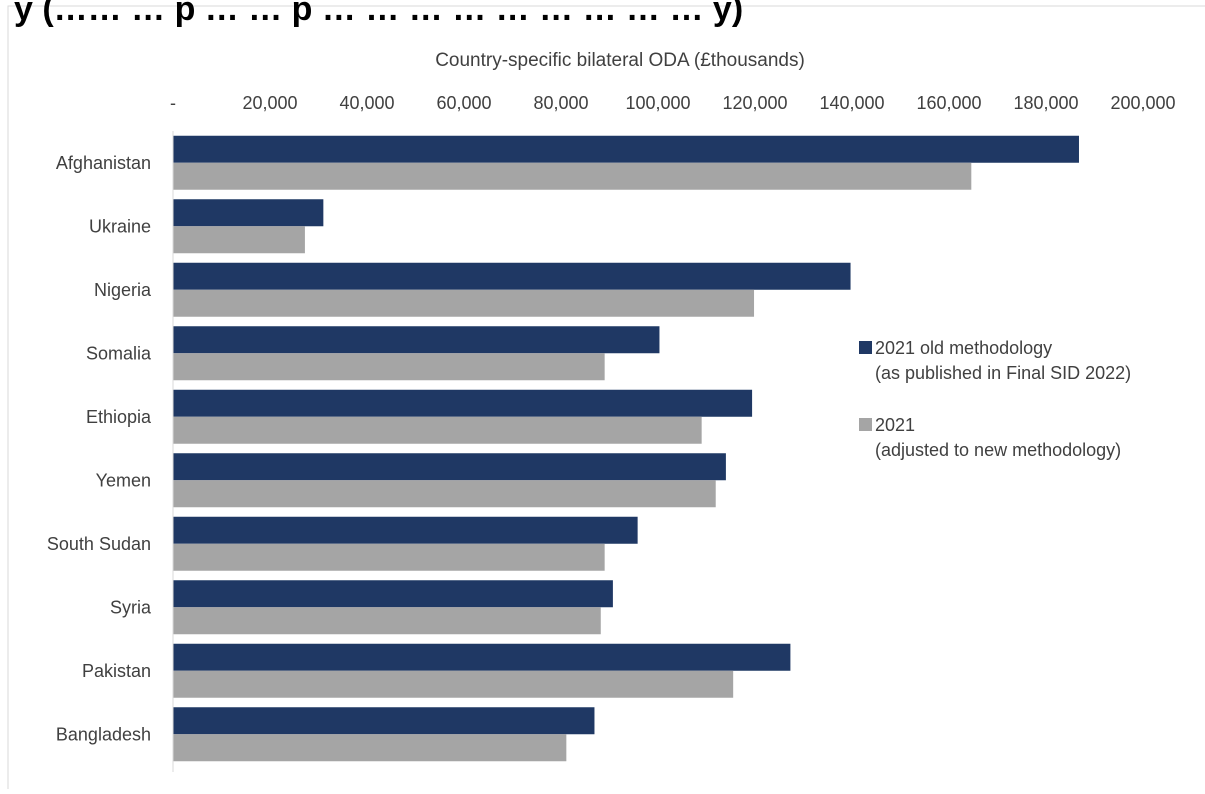 This screenshot has height=794, width=1205. I want to click on x-tick-label: 100,000, so click(657, 103).